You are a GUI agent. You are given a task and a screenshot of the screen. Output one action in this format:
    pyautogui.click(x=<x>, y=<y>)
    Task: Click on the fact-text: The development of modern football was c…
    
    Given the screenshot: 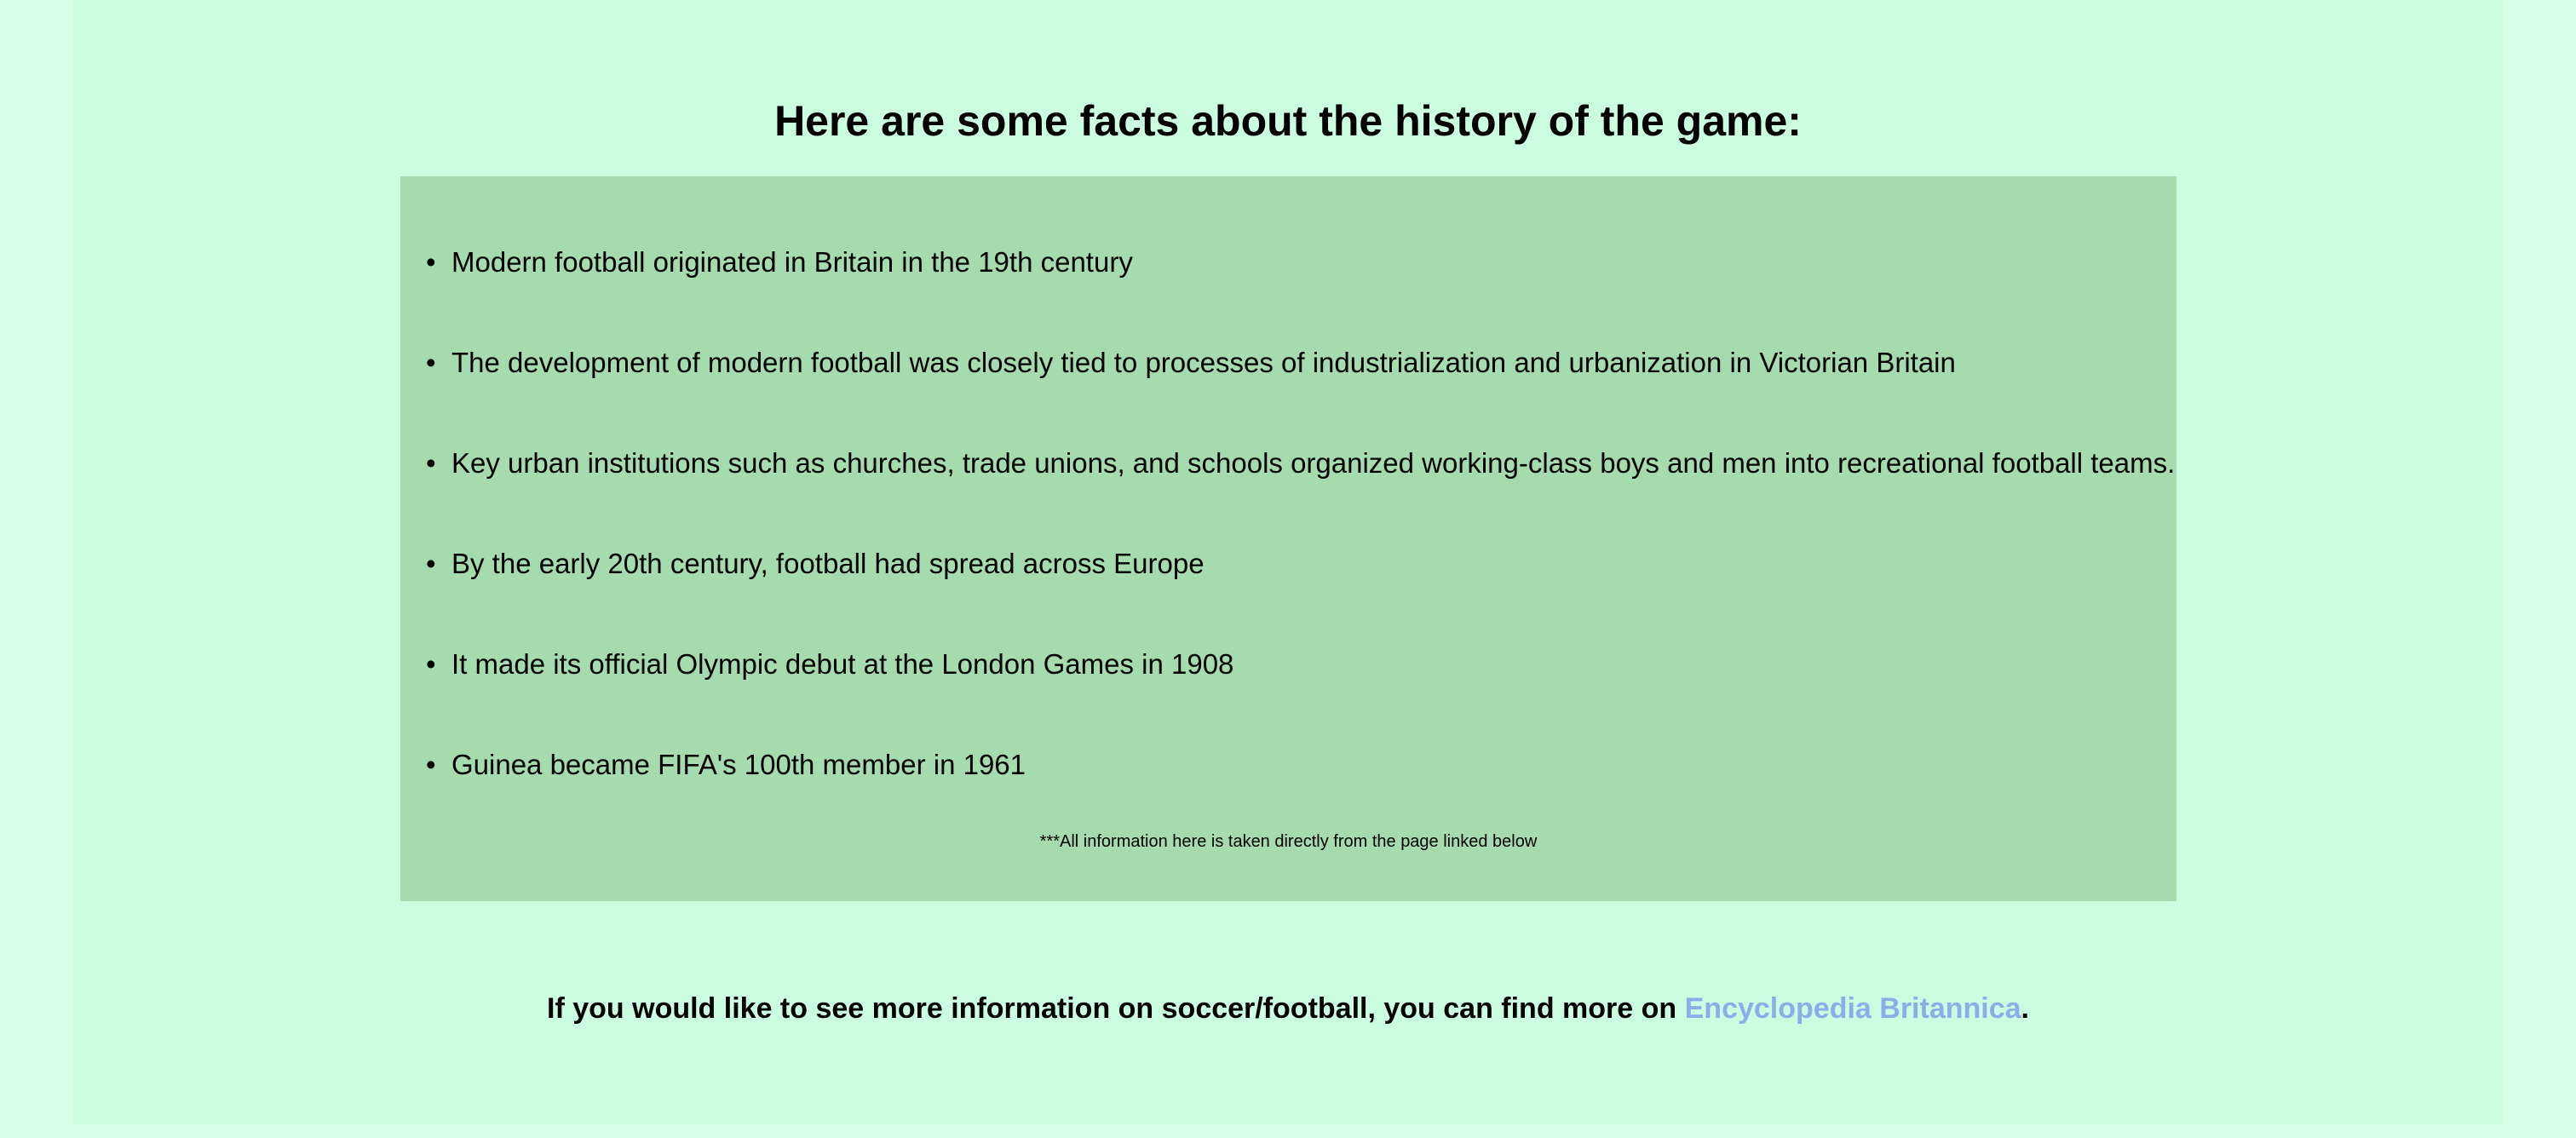 What is the action you would take?
    pyautogui.click(x=1203, y=362)
    